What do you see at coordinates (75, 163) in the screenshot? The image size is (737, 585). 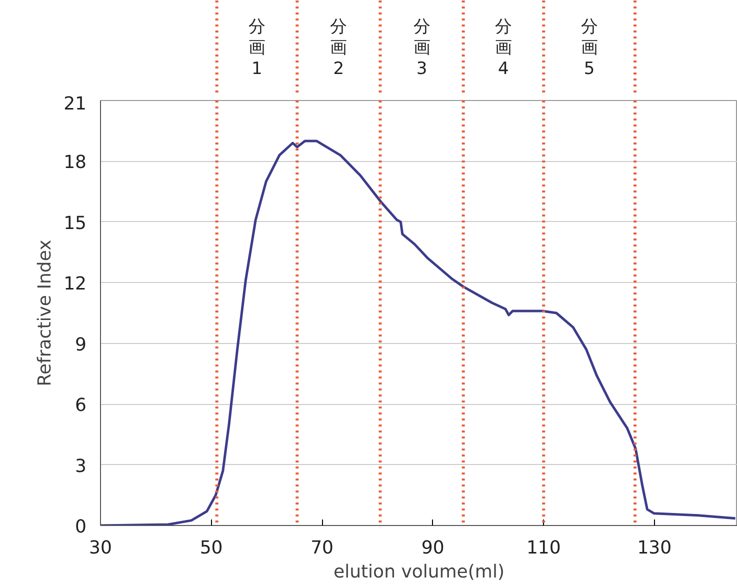 I see `y-tick-label: 18` at bounding box center [75, 163].